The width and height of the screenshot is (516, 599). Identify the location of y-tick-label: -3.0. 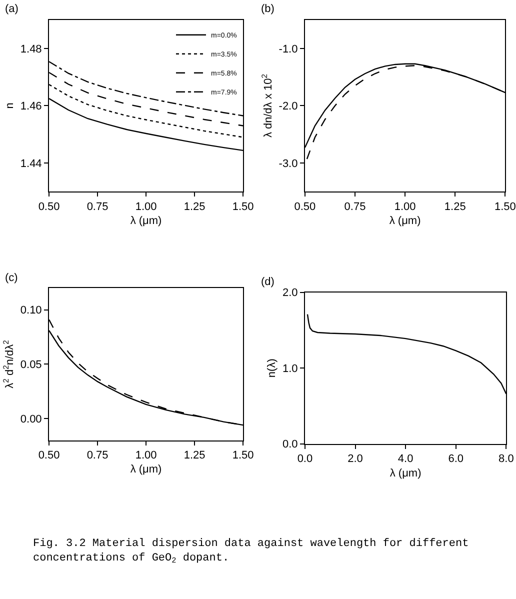
(288, 164).